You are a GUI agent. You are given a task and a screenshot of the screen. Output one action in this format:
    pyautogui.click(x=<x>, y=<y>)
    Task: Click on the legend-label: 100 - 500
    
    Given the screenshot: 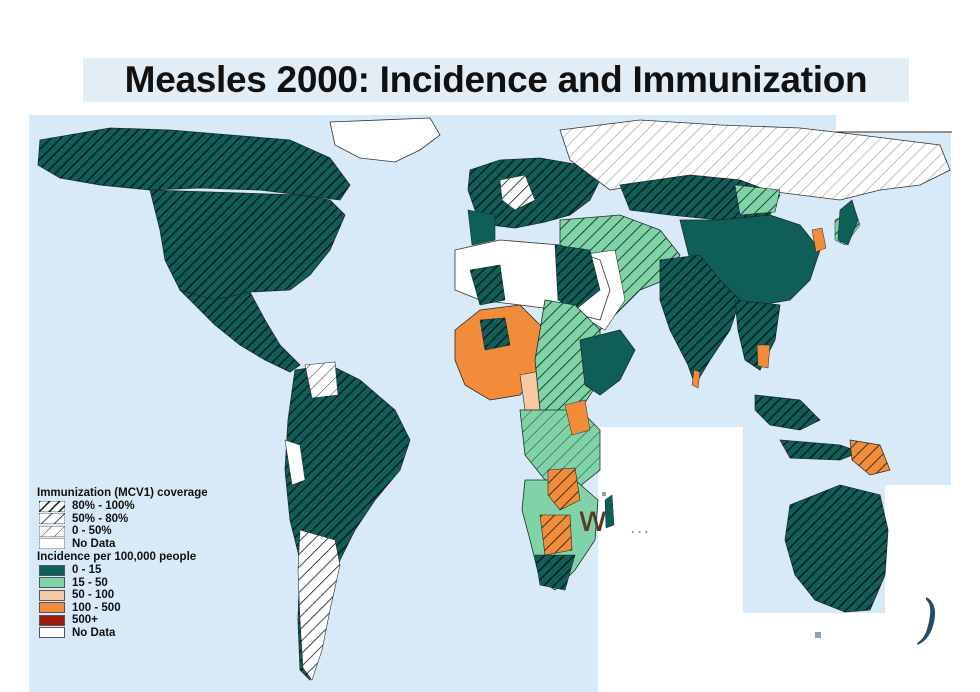 What is the action you would take?
    pyautogui.click(x=96, y=607)
    